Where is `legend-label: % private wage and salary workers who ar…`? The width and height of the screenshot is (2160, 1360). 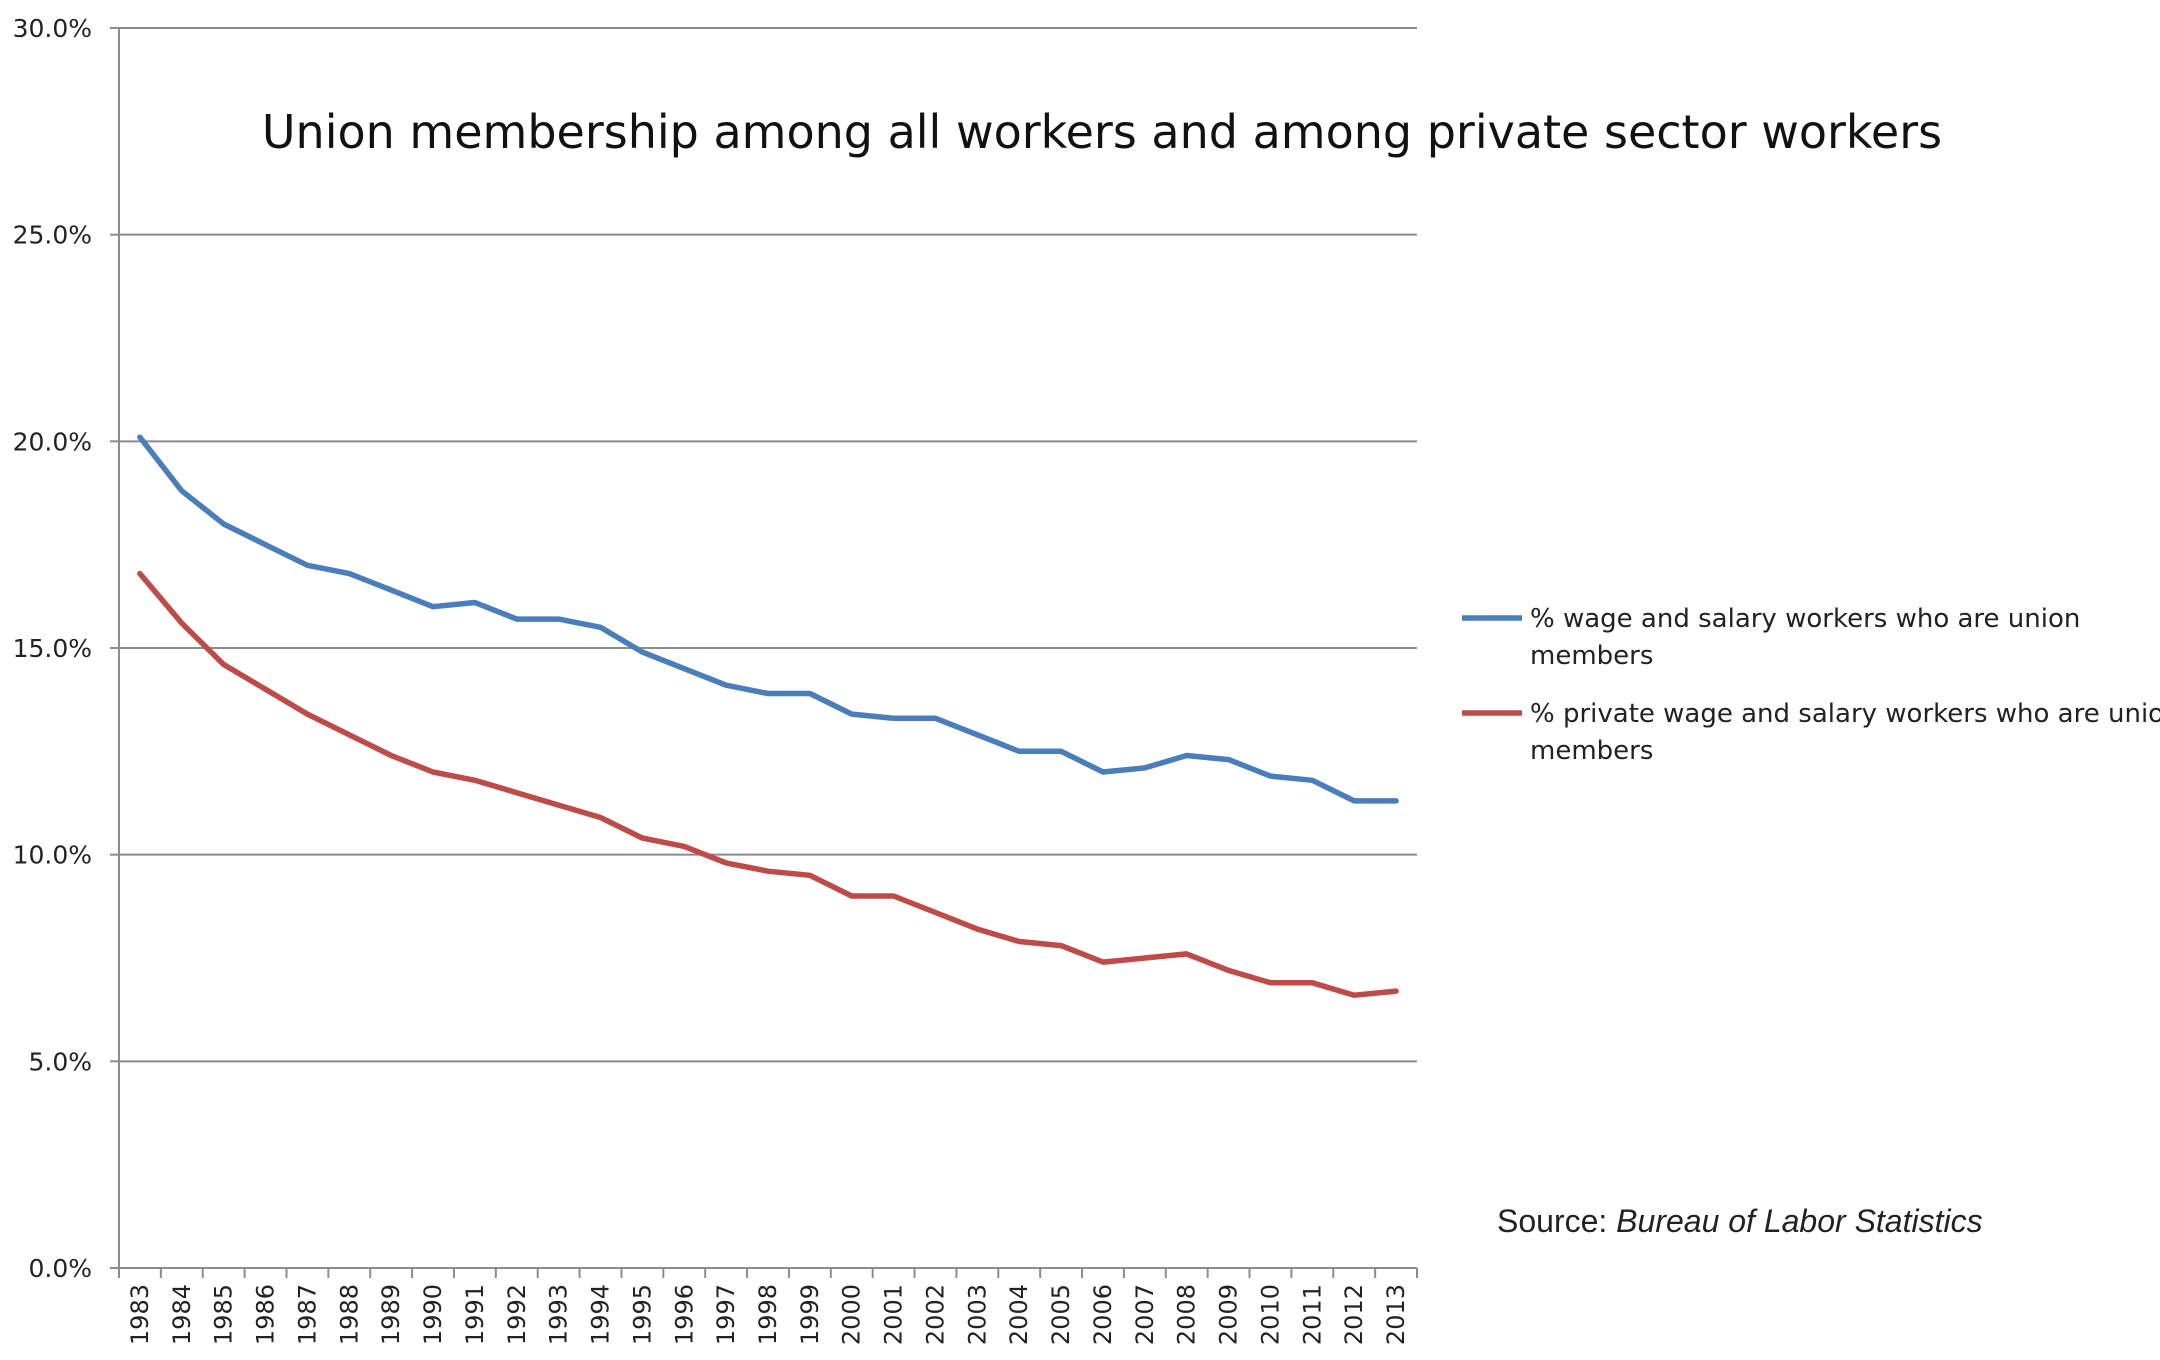
legend-label: % private wage and salary workers who ar… is located at coordinates (1845, 714).